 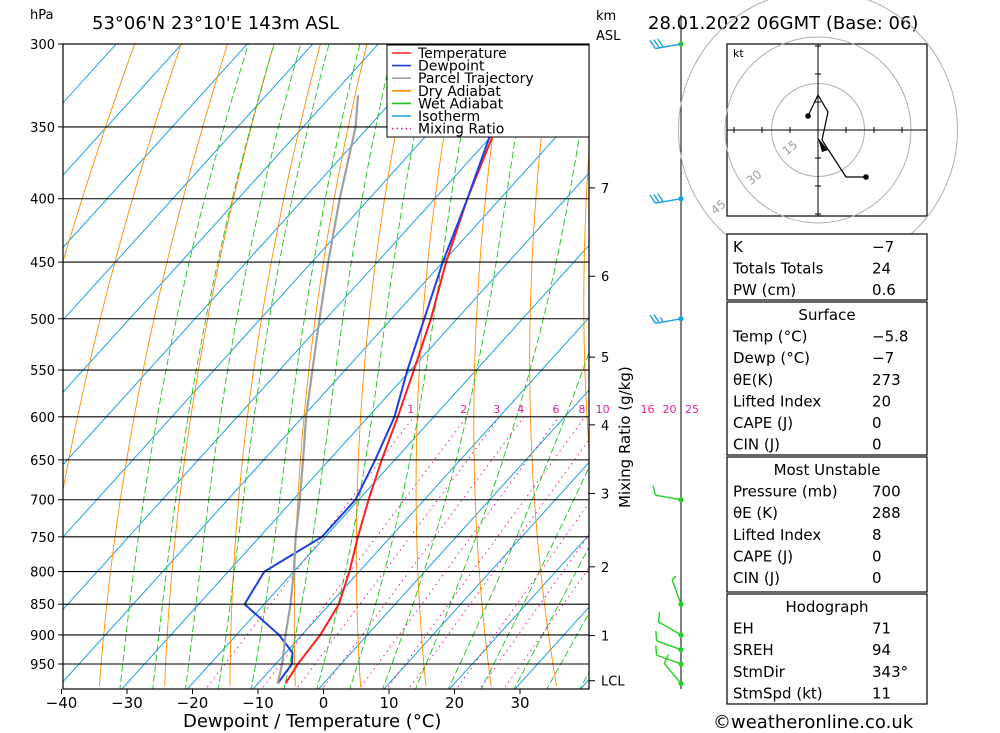 What do you see at coordinates (449, 117) in the screenshot?
I see `legend-label: Isotherm` at bounding box center [449, 117].